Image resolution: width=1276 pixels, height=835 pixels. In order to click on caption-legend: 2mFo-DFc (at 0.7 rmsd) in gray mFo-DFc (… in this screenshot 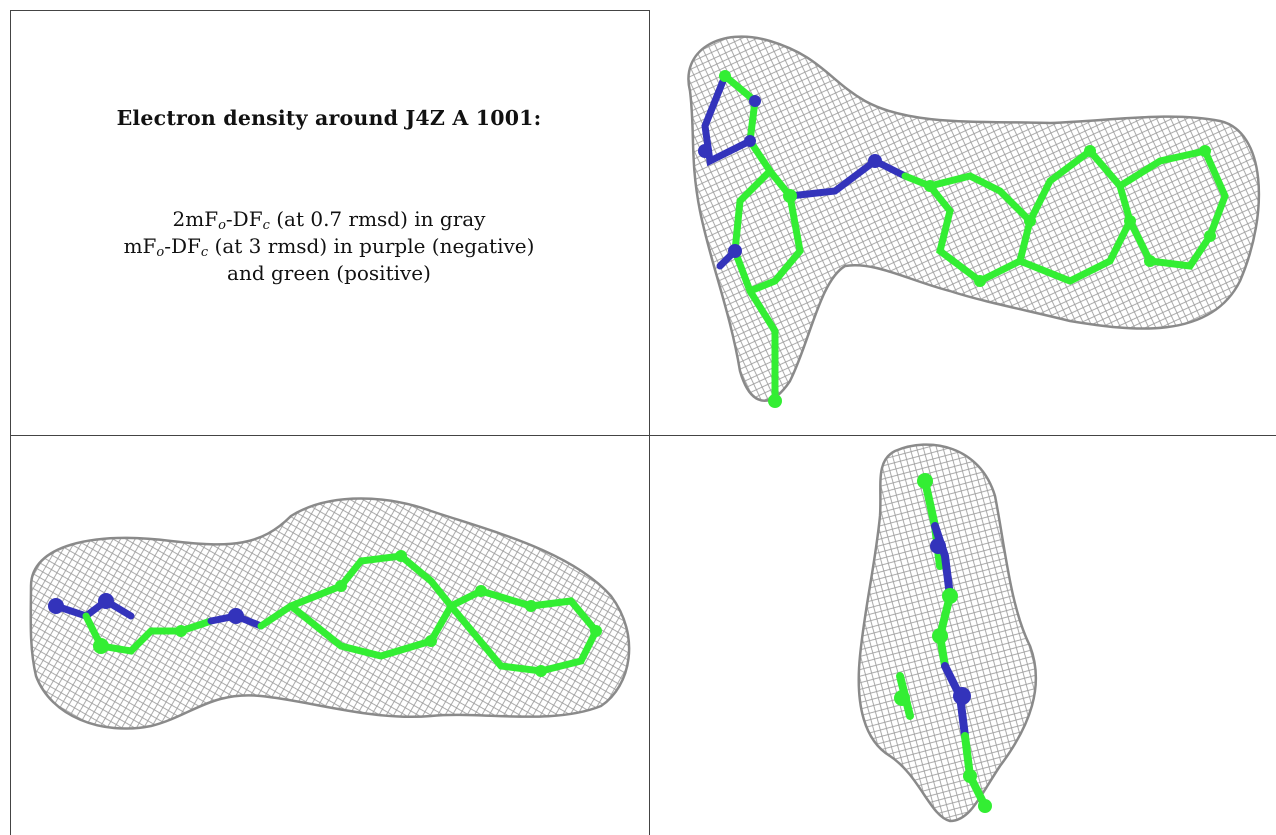, I will do `click(329, 246)`.